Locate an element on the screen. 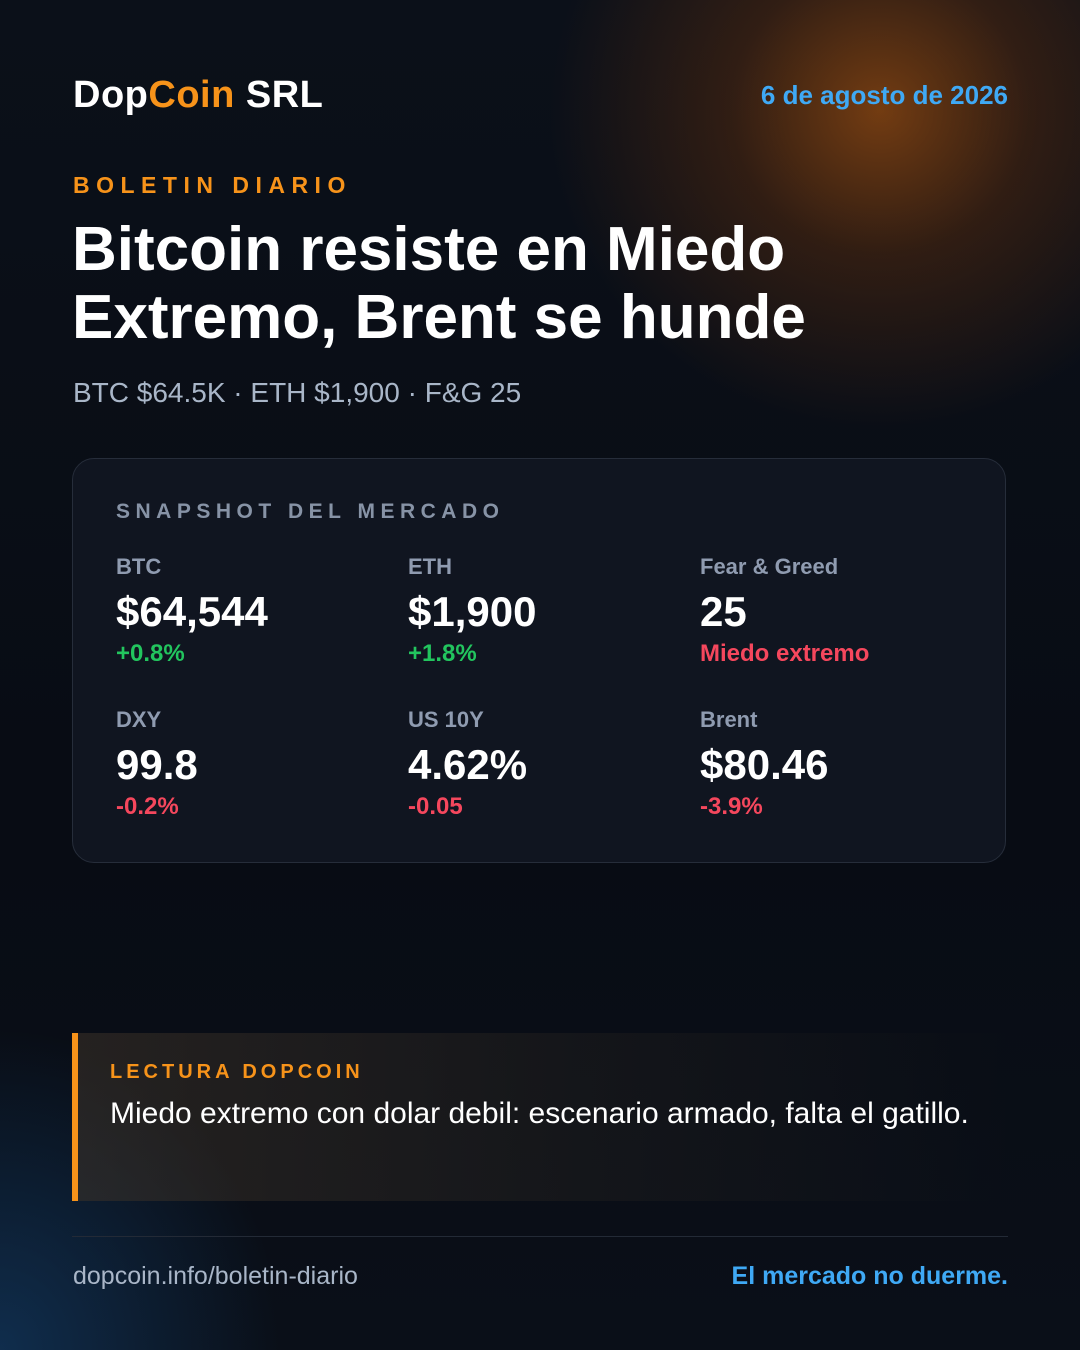  brand-name-part1: Dop is located at coordinates (111, 95).